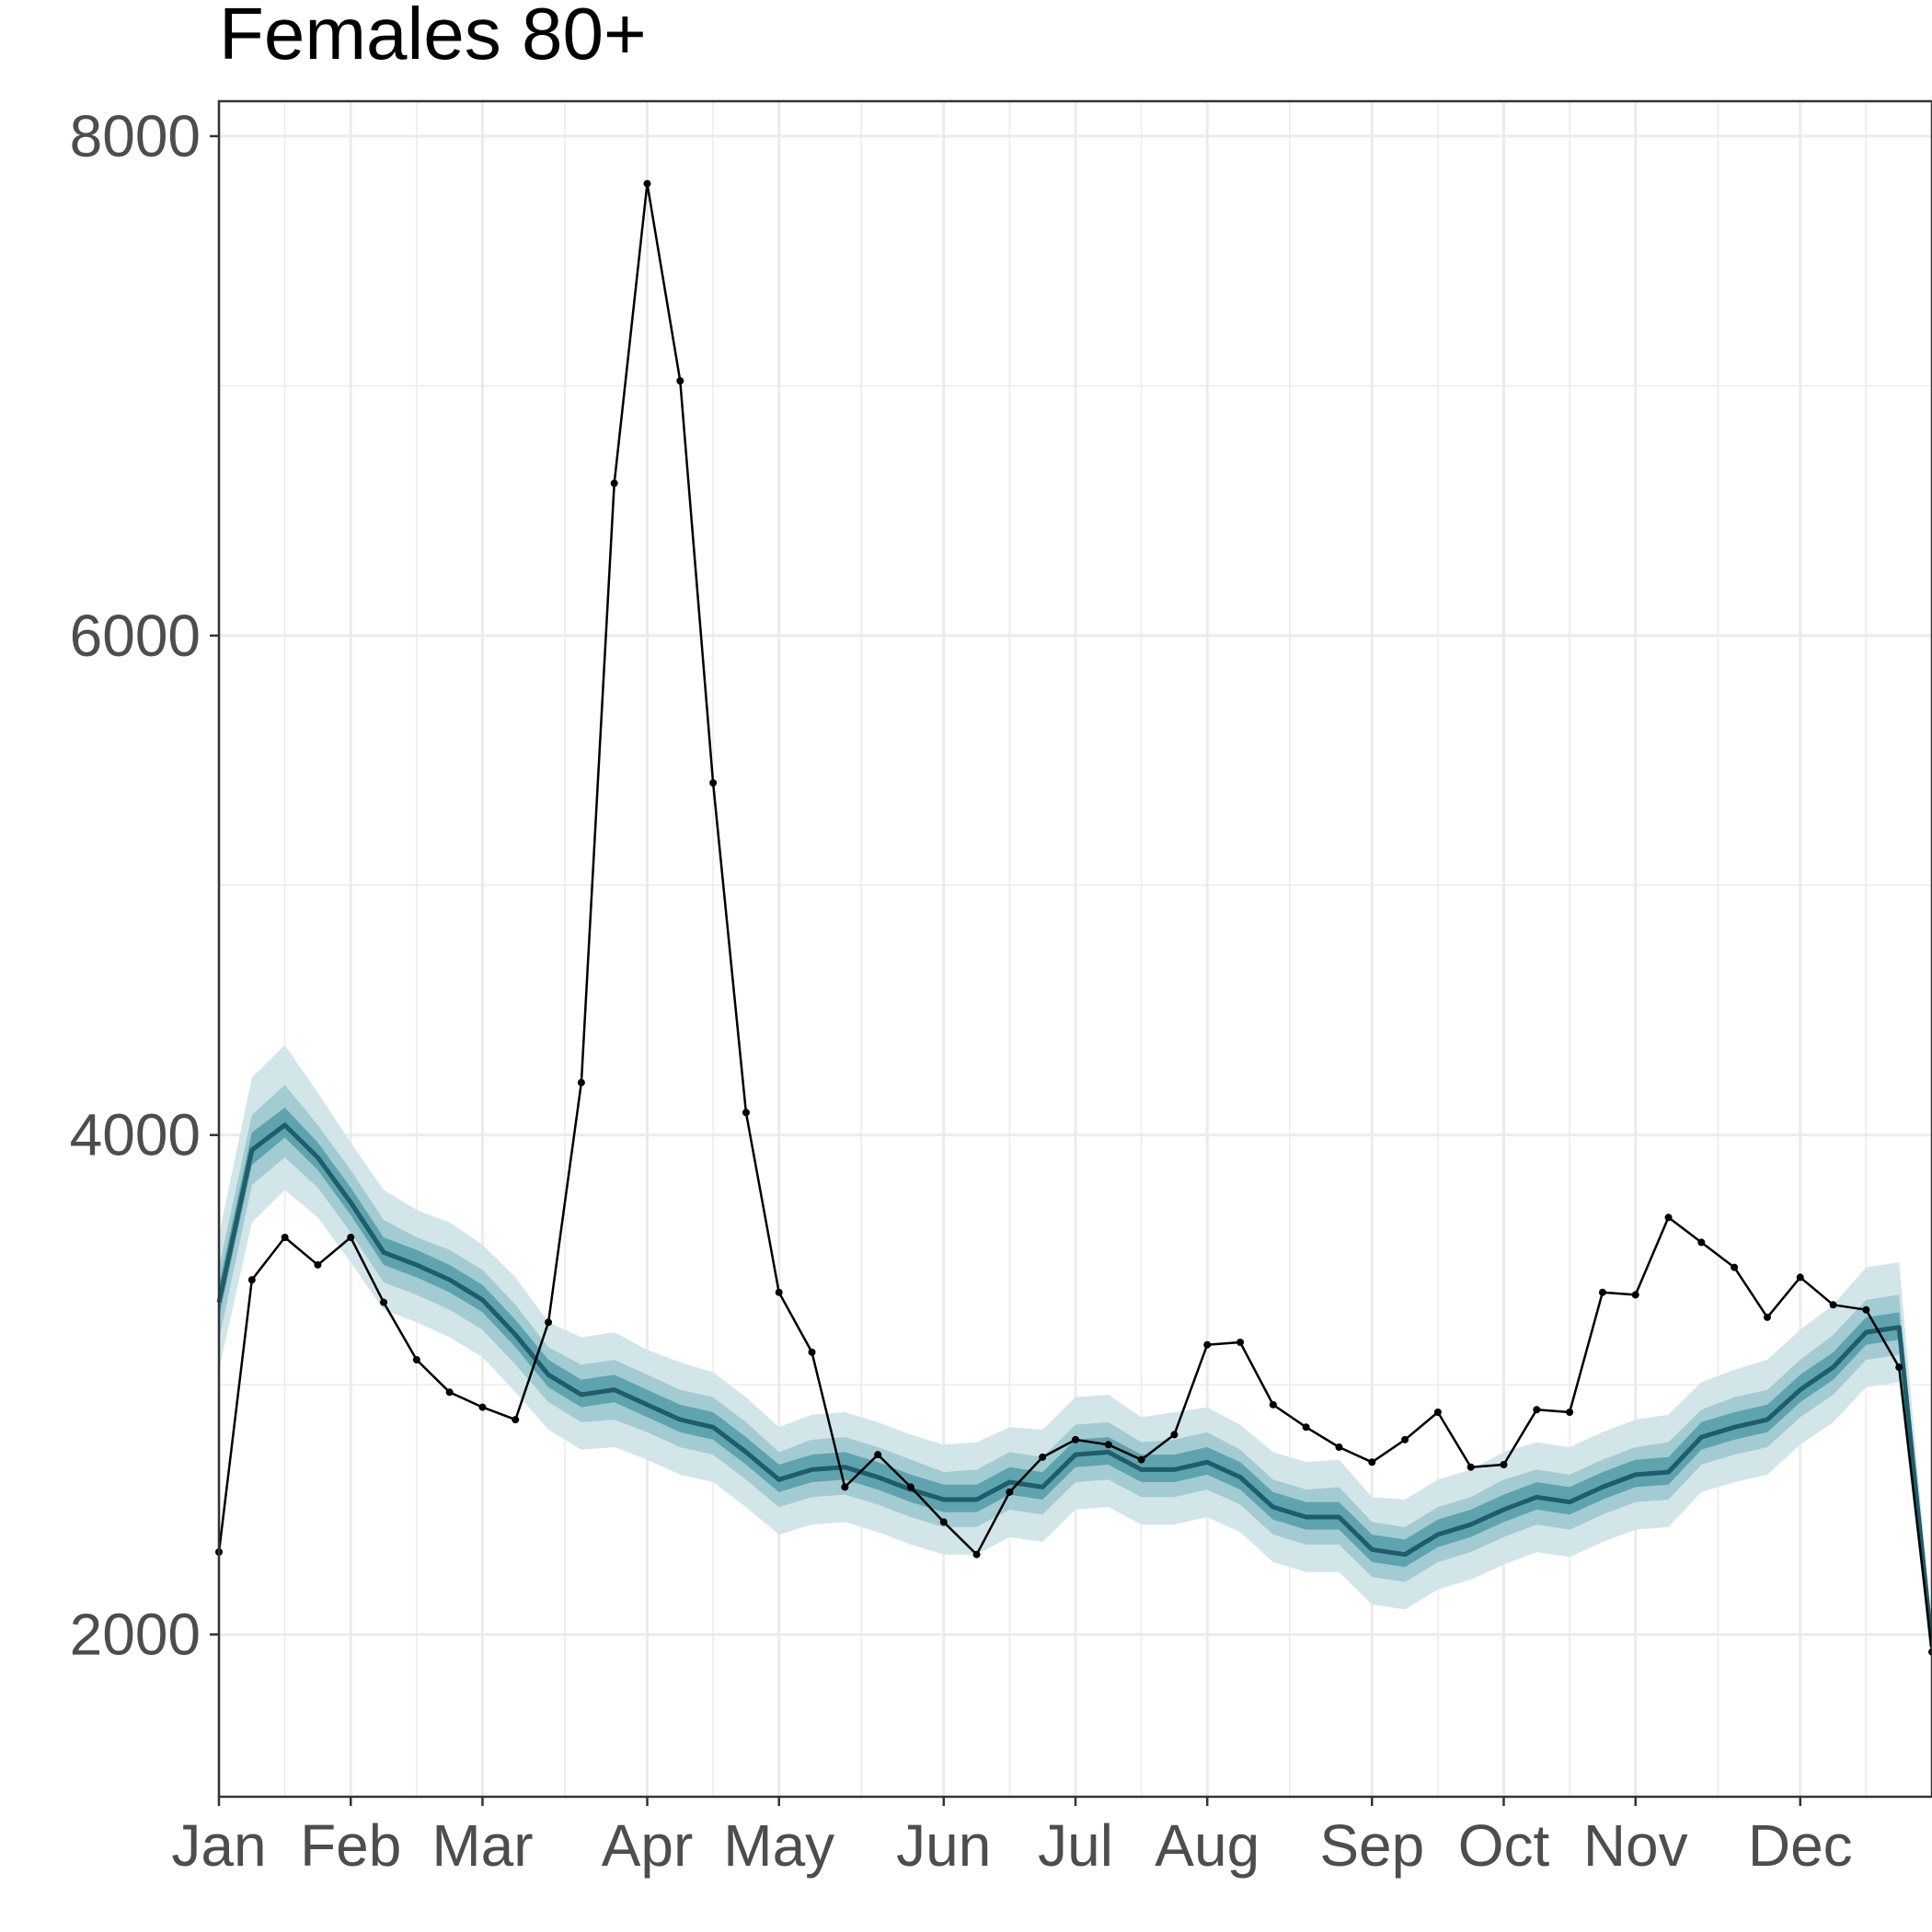 The width and height of the screenshot is (1932, 1932). What do you see at coordinates (218, 1845) in the screenshot?
I see `x-tick-label-jan: Jan` at bounding box center [218, 1845].